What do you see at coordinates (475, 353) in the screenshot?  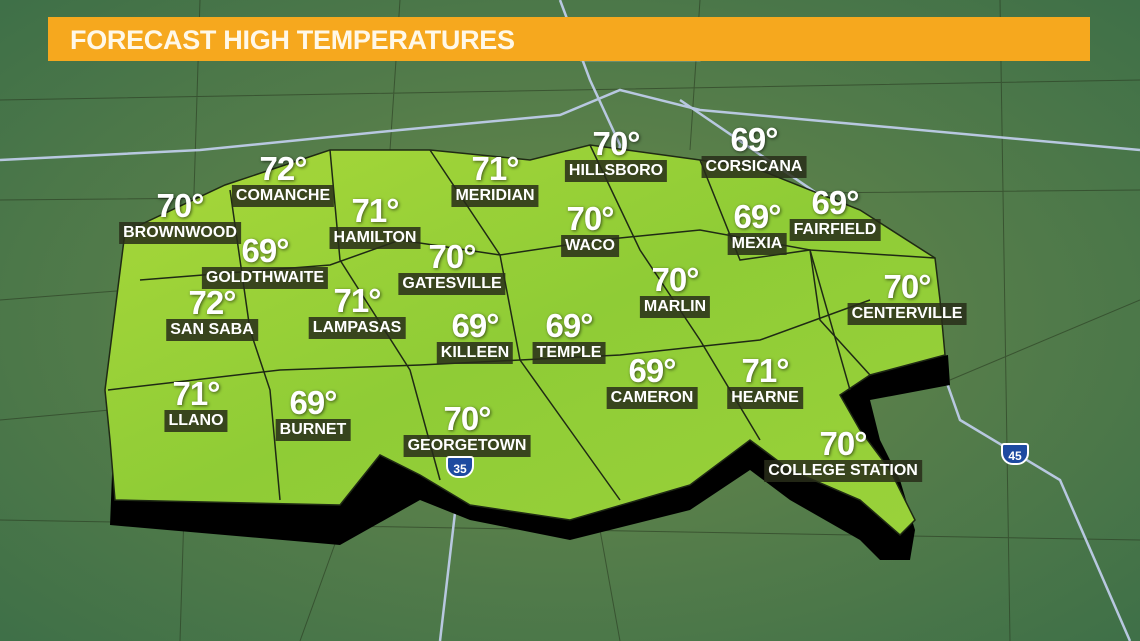 I see `city-name: KILLEEN` at bounding box center [475, 353].